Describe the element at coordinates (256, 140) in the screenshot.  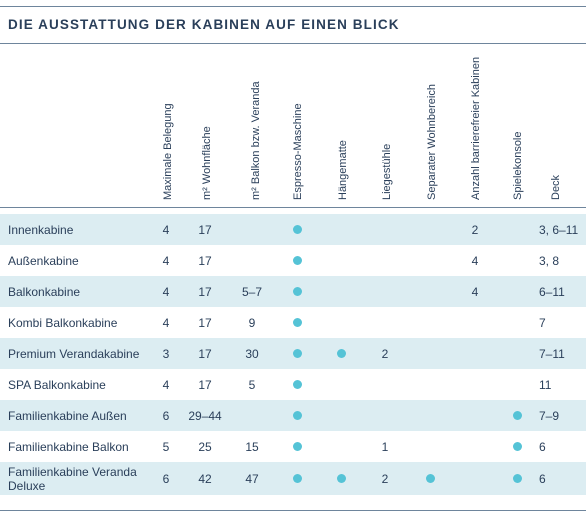
I see `column-header-label: m² Balkon bzw. Veranda` at that location.